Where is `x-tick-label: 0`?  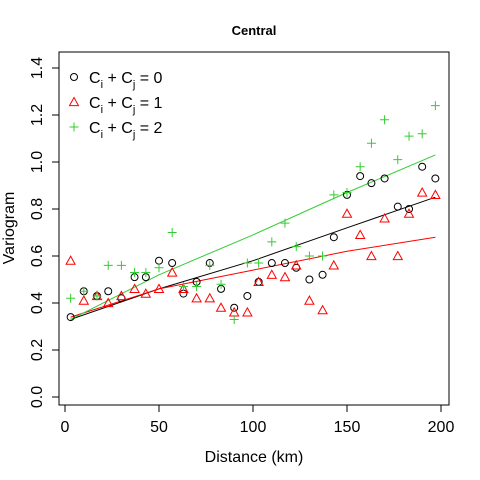 x-tick-label: 0 is located at coordinates (65, 427).